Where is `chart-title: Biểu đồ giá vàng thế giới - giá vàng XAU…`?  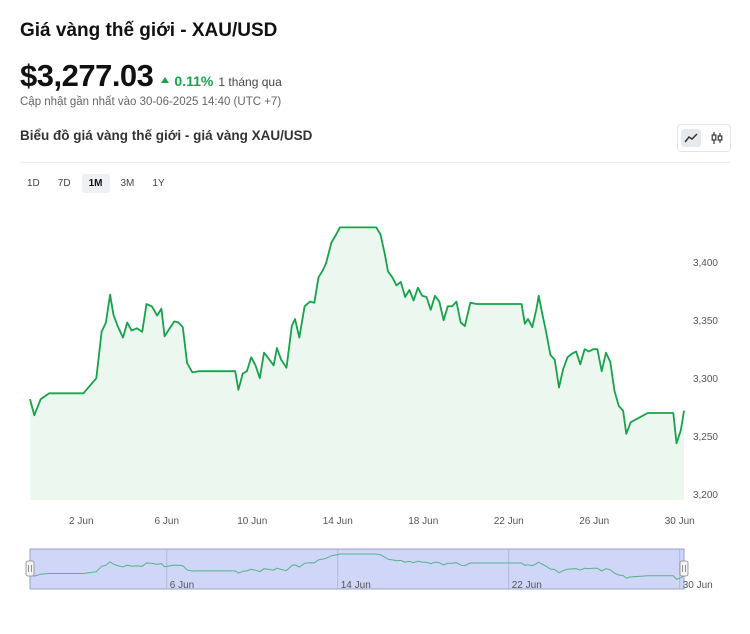
chart-title: Biểu đồ giá vàng thế giới - giá vàng XAU… is located at coordinates (166, 135).